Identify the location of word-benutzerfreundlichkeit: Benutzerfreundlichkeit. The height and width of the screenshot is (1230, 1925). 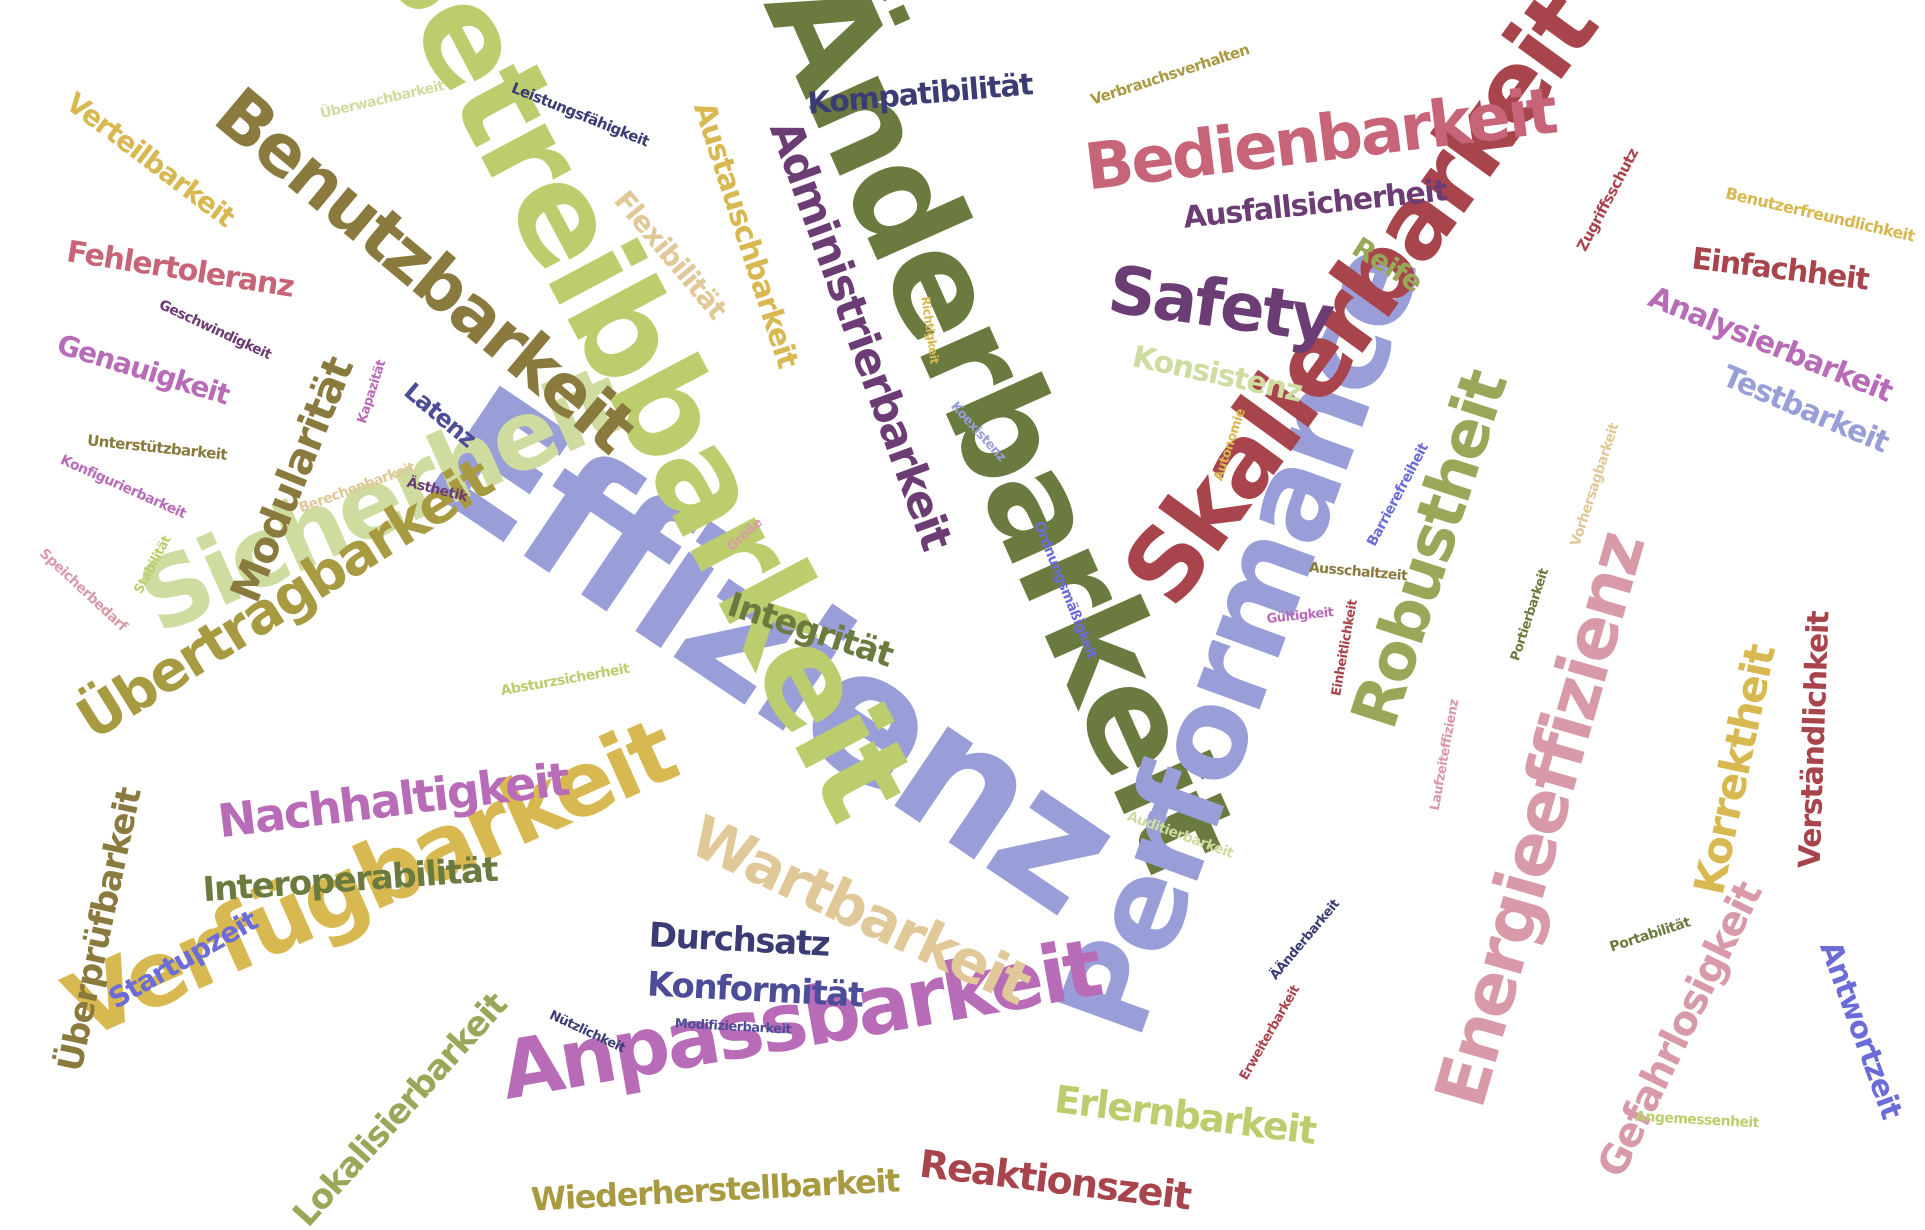
(1820, 214).